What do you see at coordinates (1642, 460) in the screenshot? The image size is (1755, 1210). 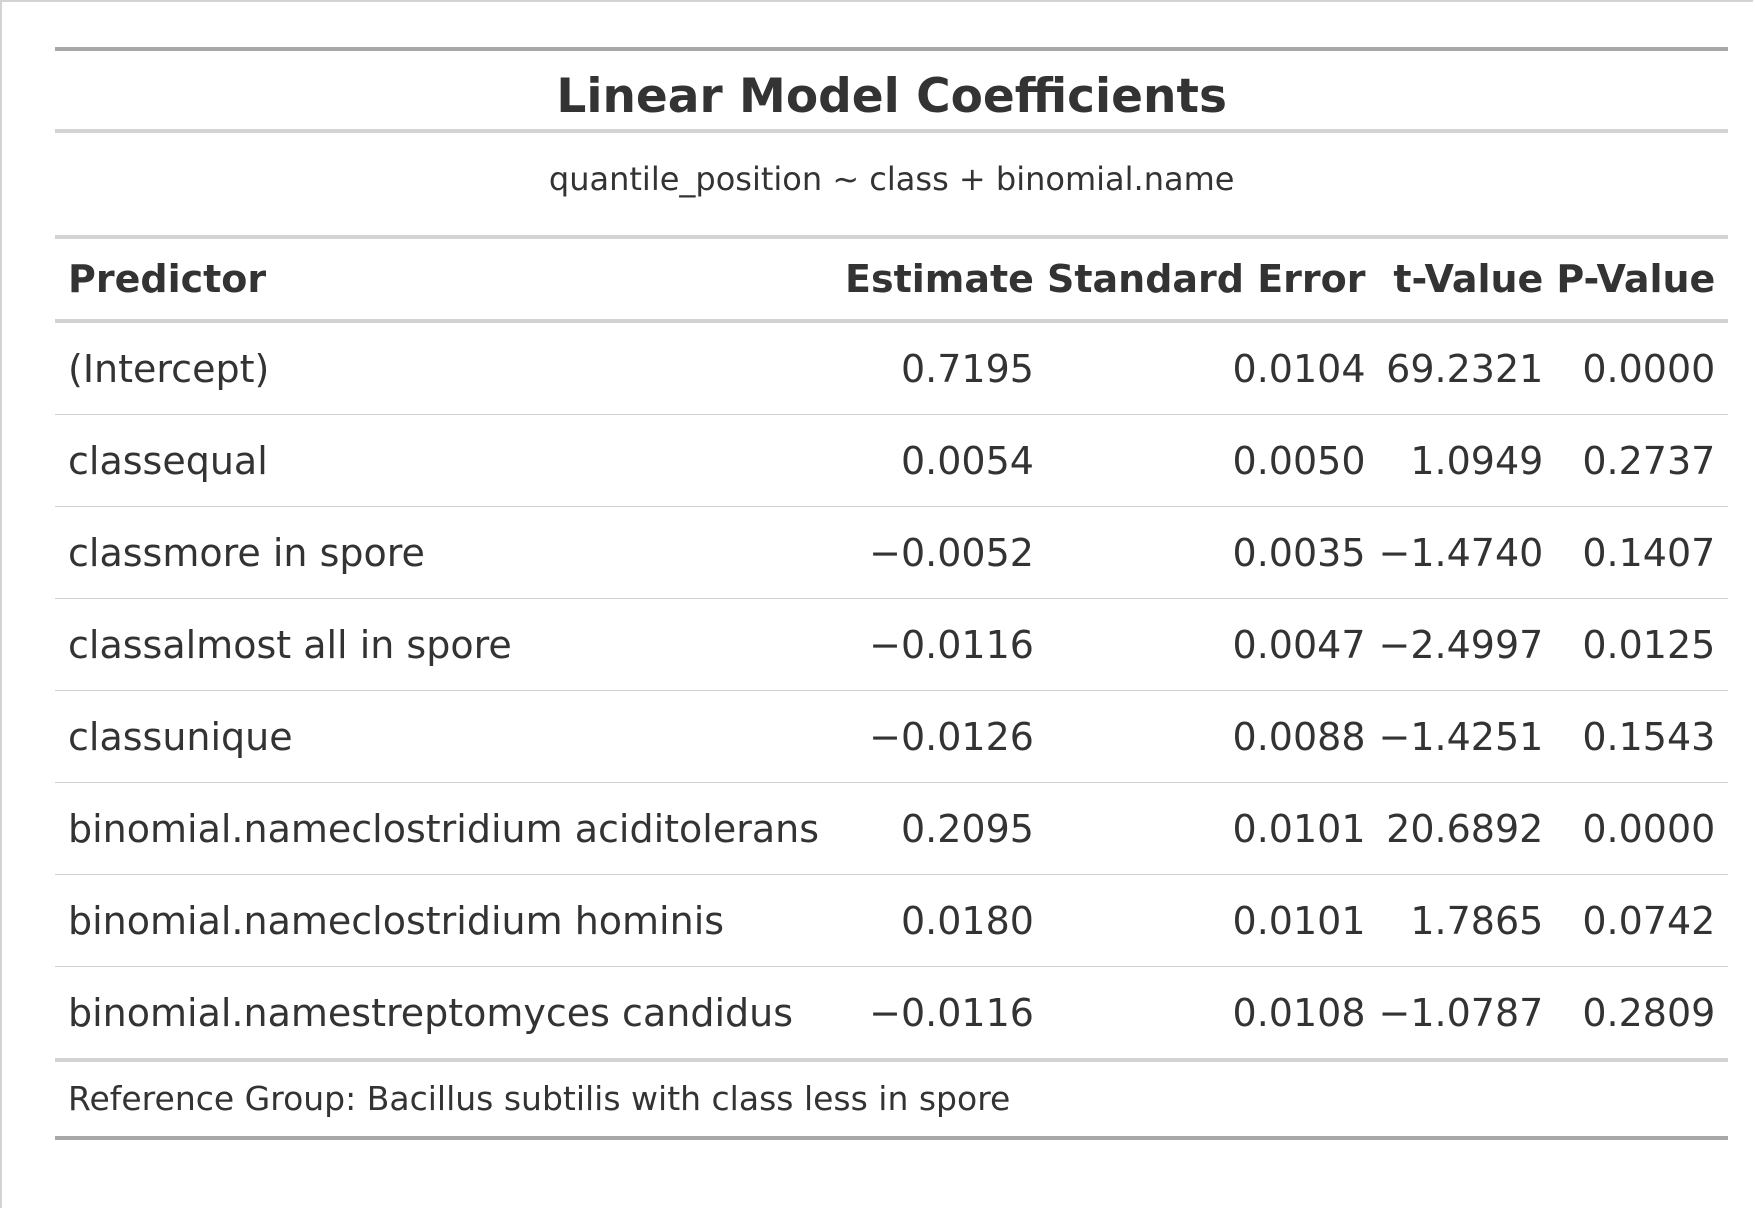 I see `cell-p-value: 0.2737` at bounding box center [1642, 460].